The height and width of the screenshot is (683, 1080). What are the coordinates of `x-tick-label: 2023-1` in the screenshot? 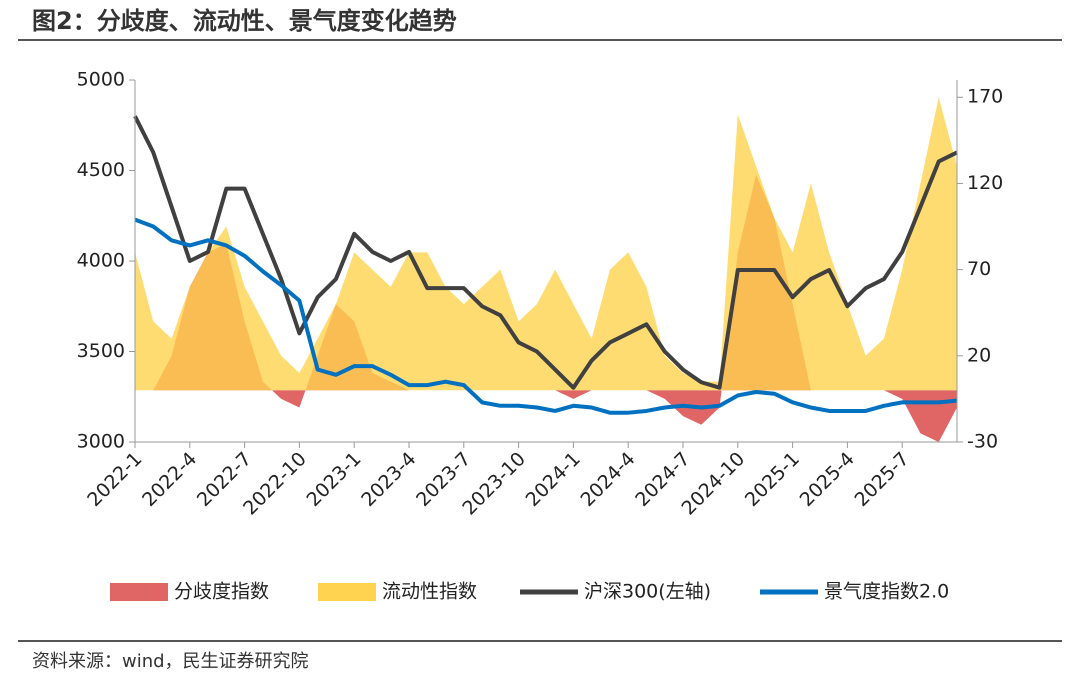 It's located at (333, 479).